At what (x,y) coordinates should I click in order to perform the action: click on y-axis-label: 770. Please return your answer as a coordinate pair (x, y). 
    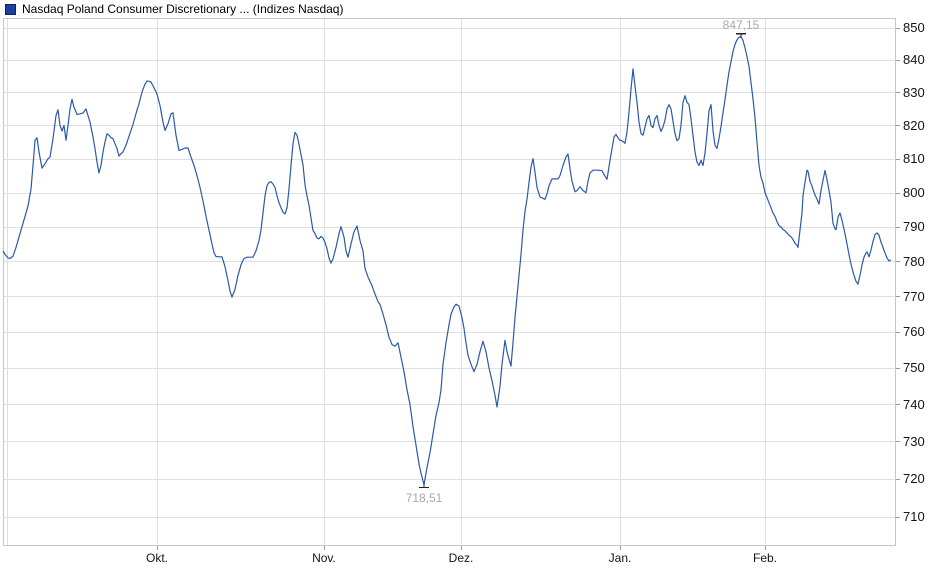
    Looking at the image, I should click on (914, 296).